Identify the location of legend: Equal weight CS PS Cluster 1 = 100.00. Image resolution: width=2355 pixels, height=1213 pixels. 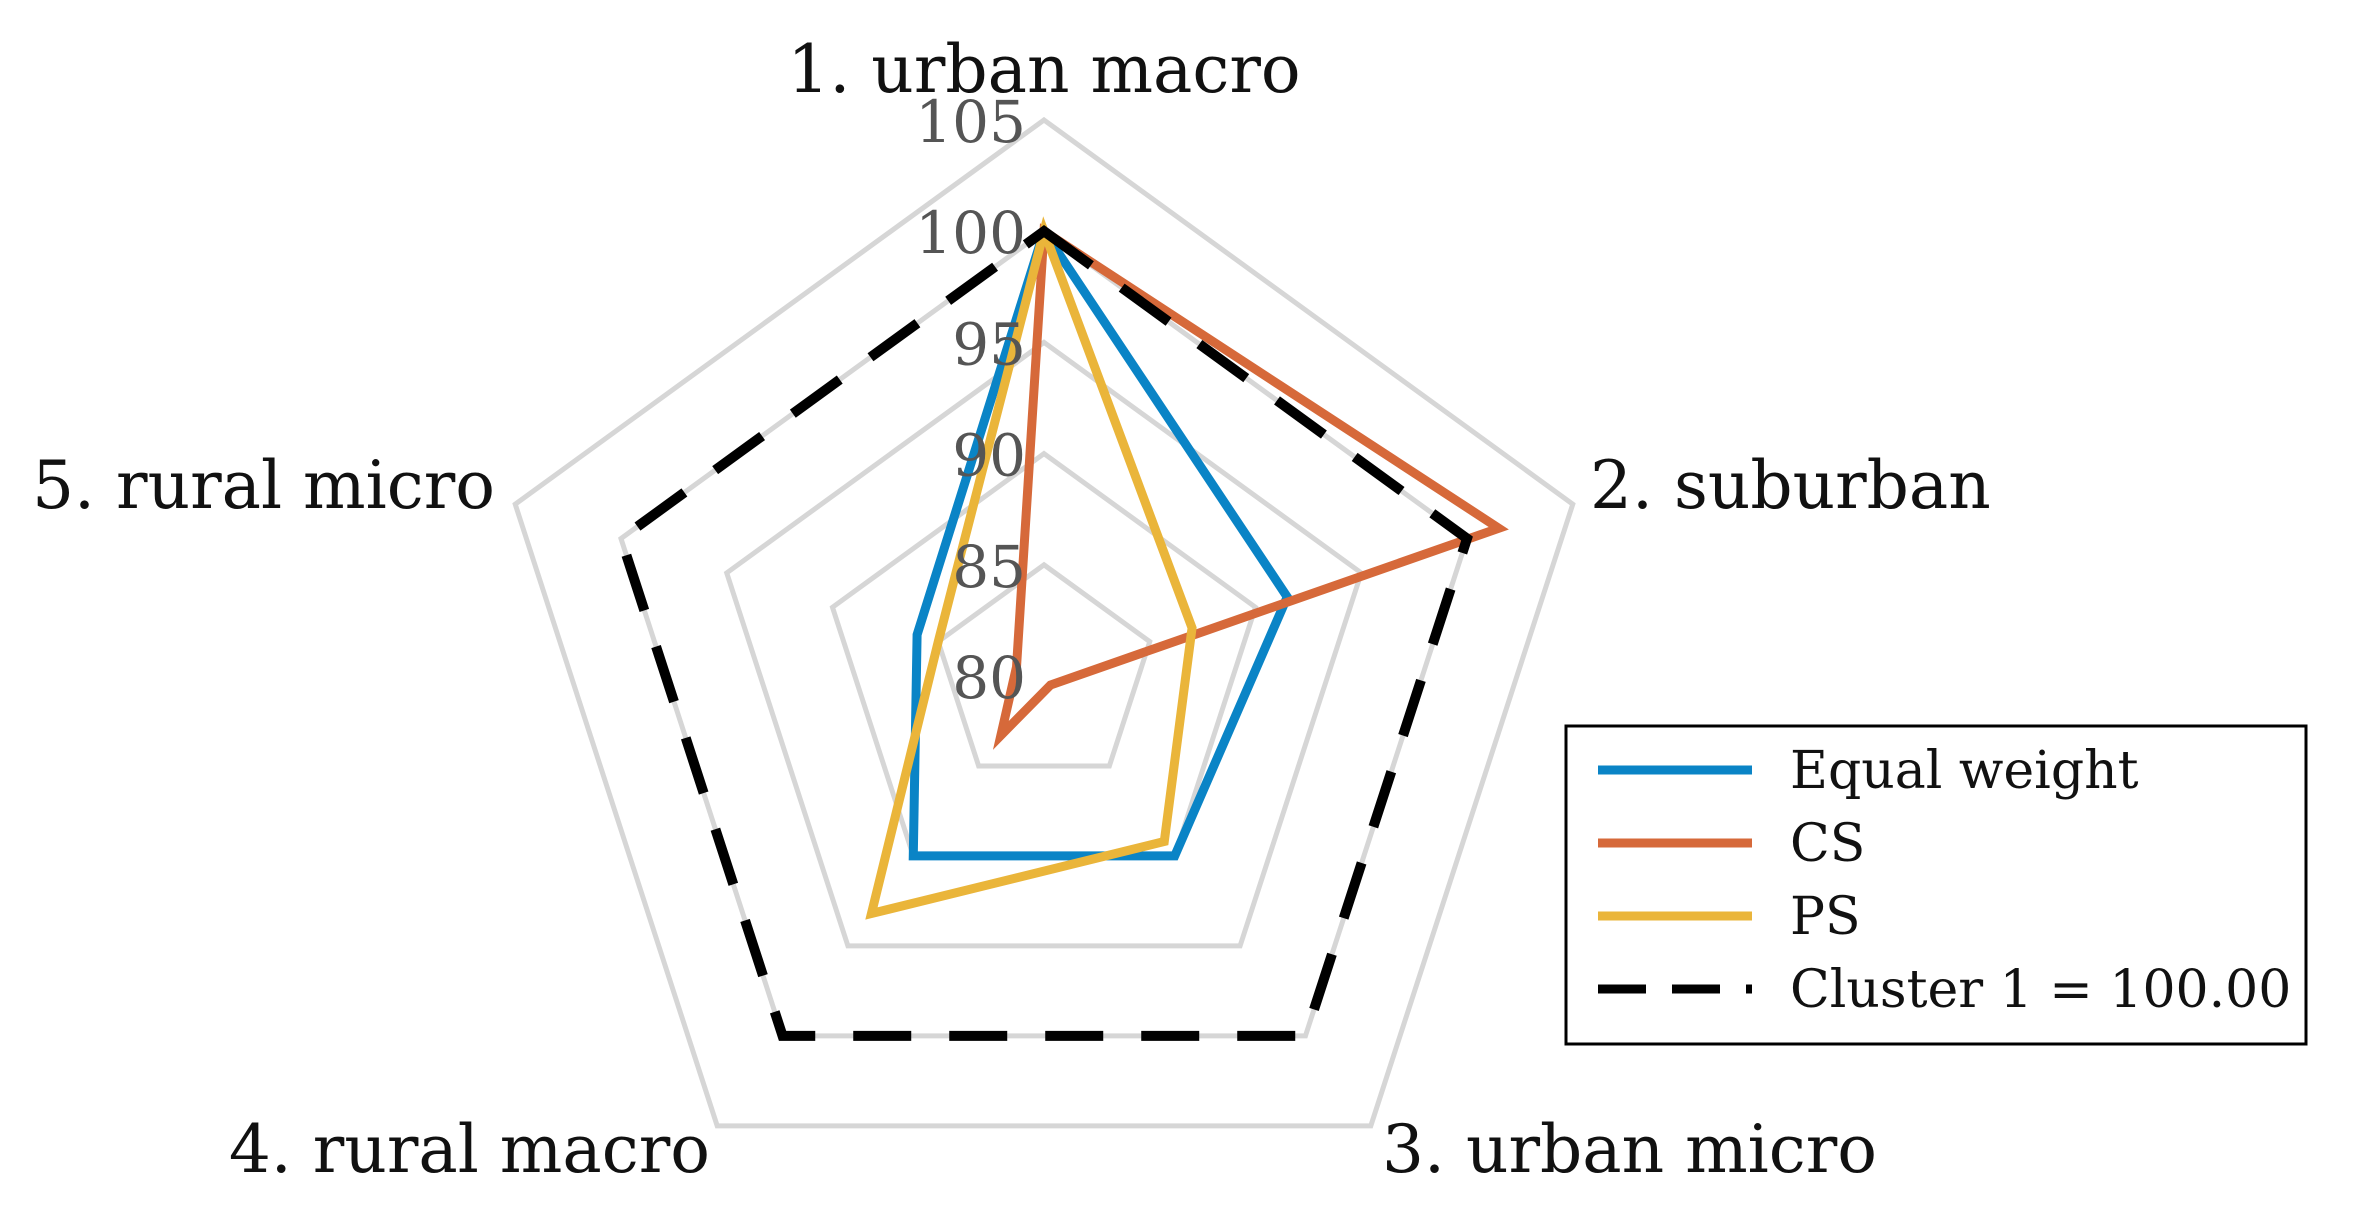
(1936, 885).